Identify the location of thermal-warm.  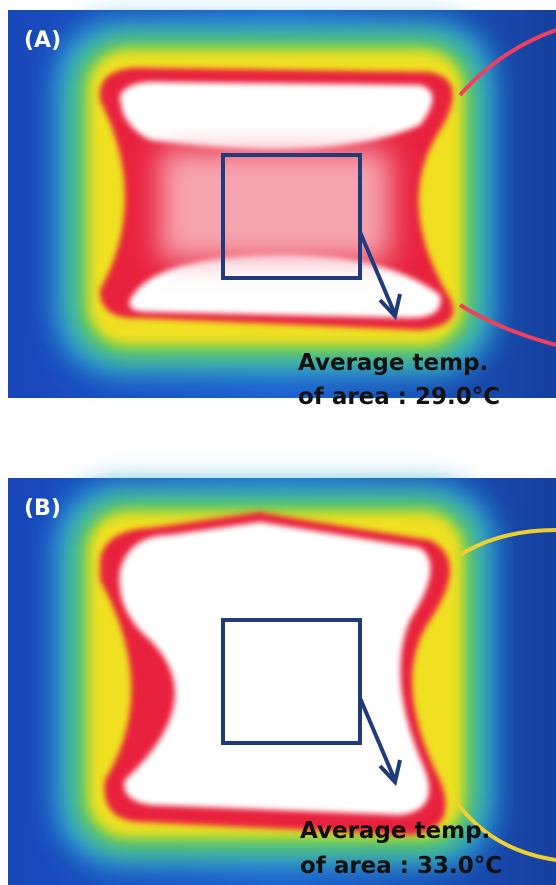
(275, 205).